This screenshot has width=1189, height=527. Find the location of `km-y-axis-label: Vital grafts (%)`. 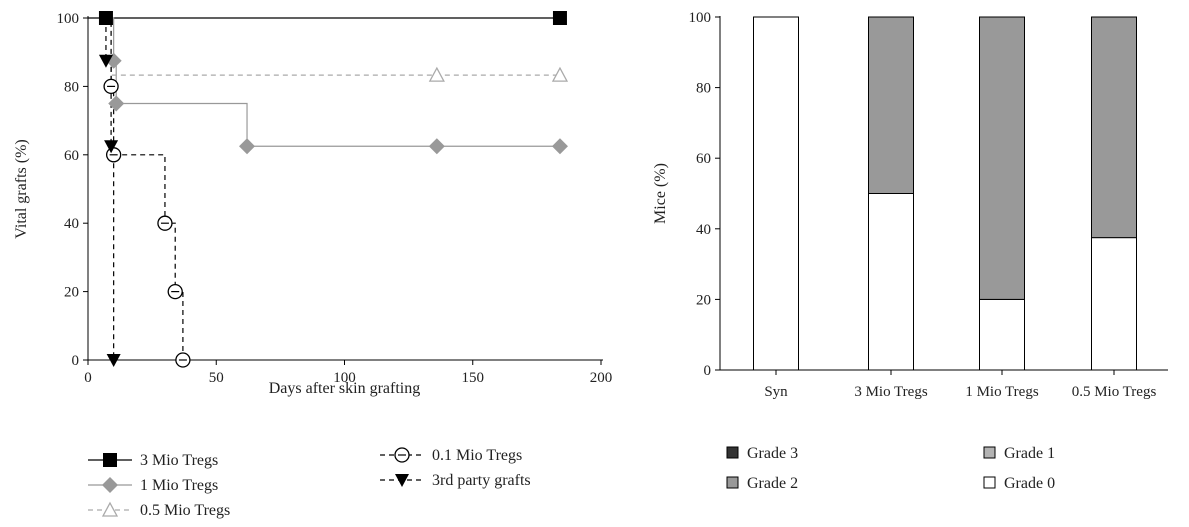

km-y-axis-label: Vital grafts (%) is located at coordinates (21, 188).